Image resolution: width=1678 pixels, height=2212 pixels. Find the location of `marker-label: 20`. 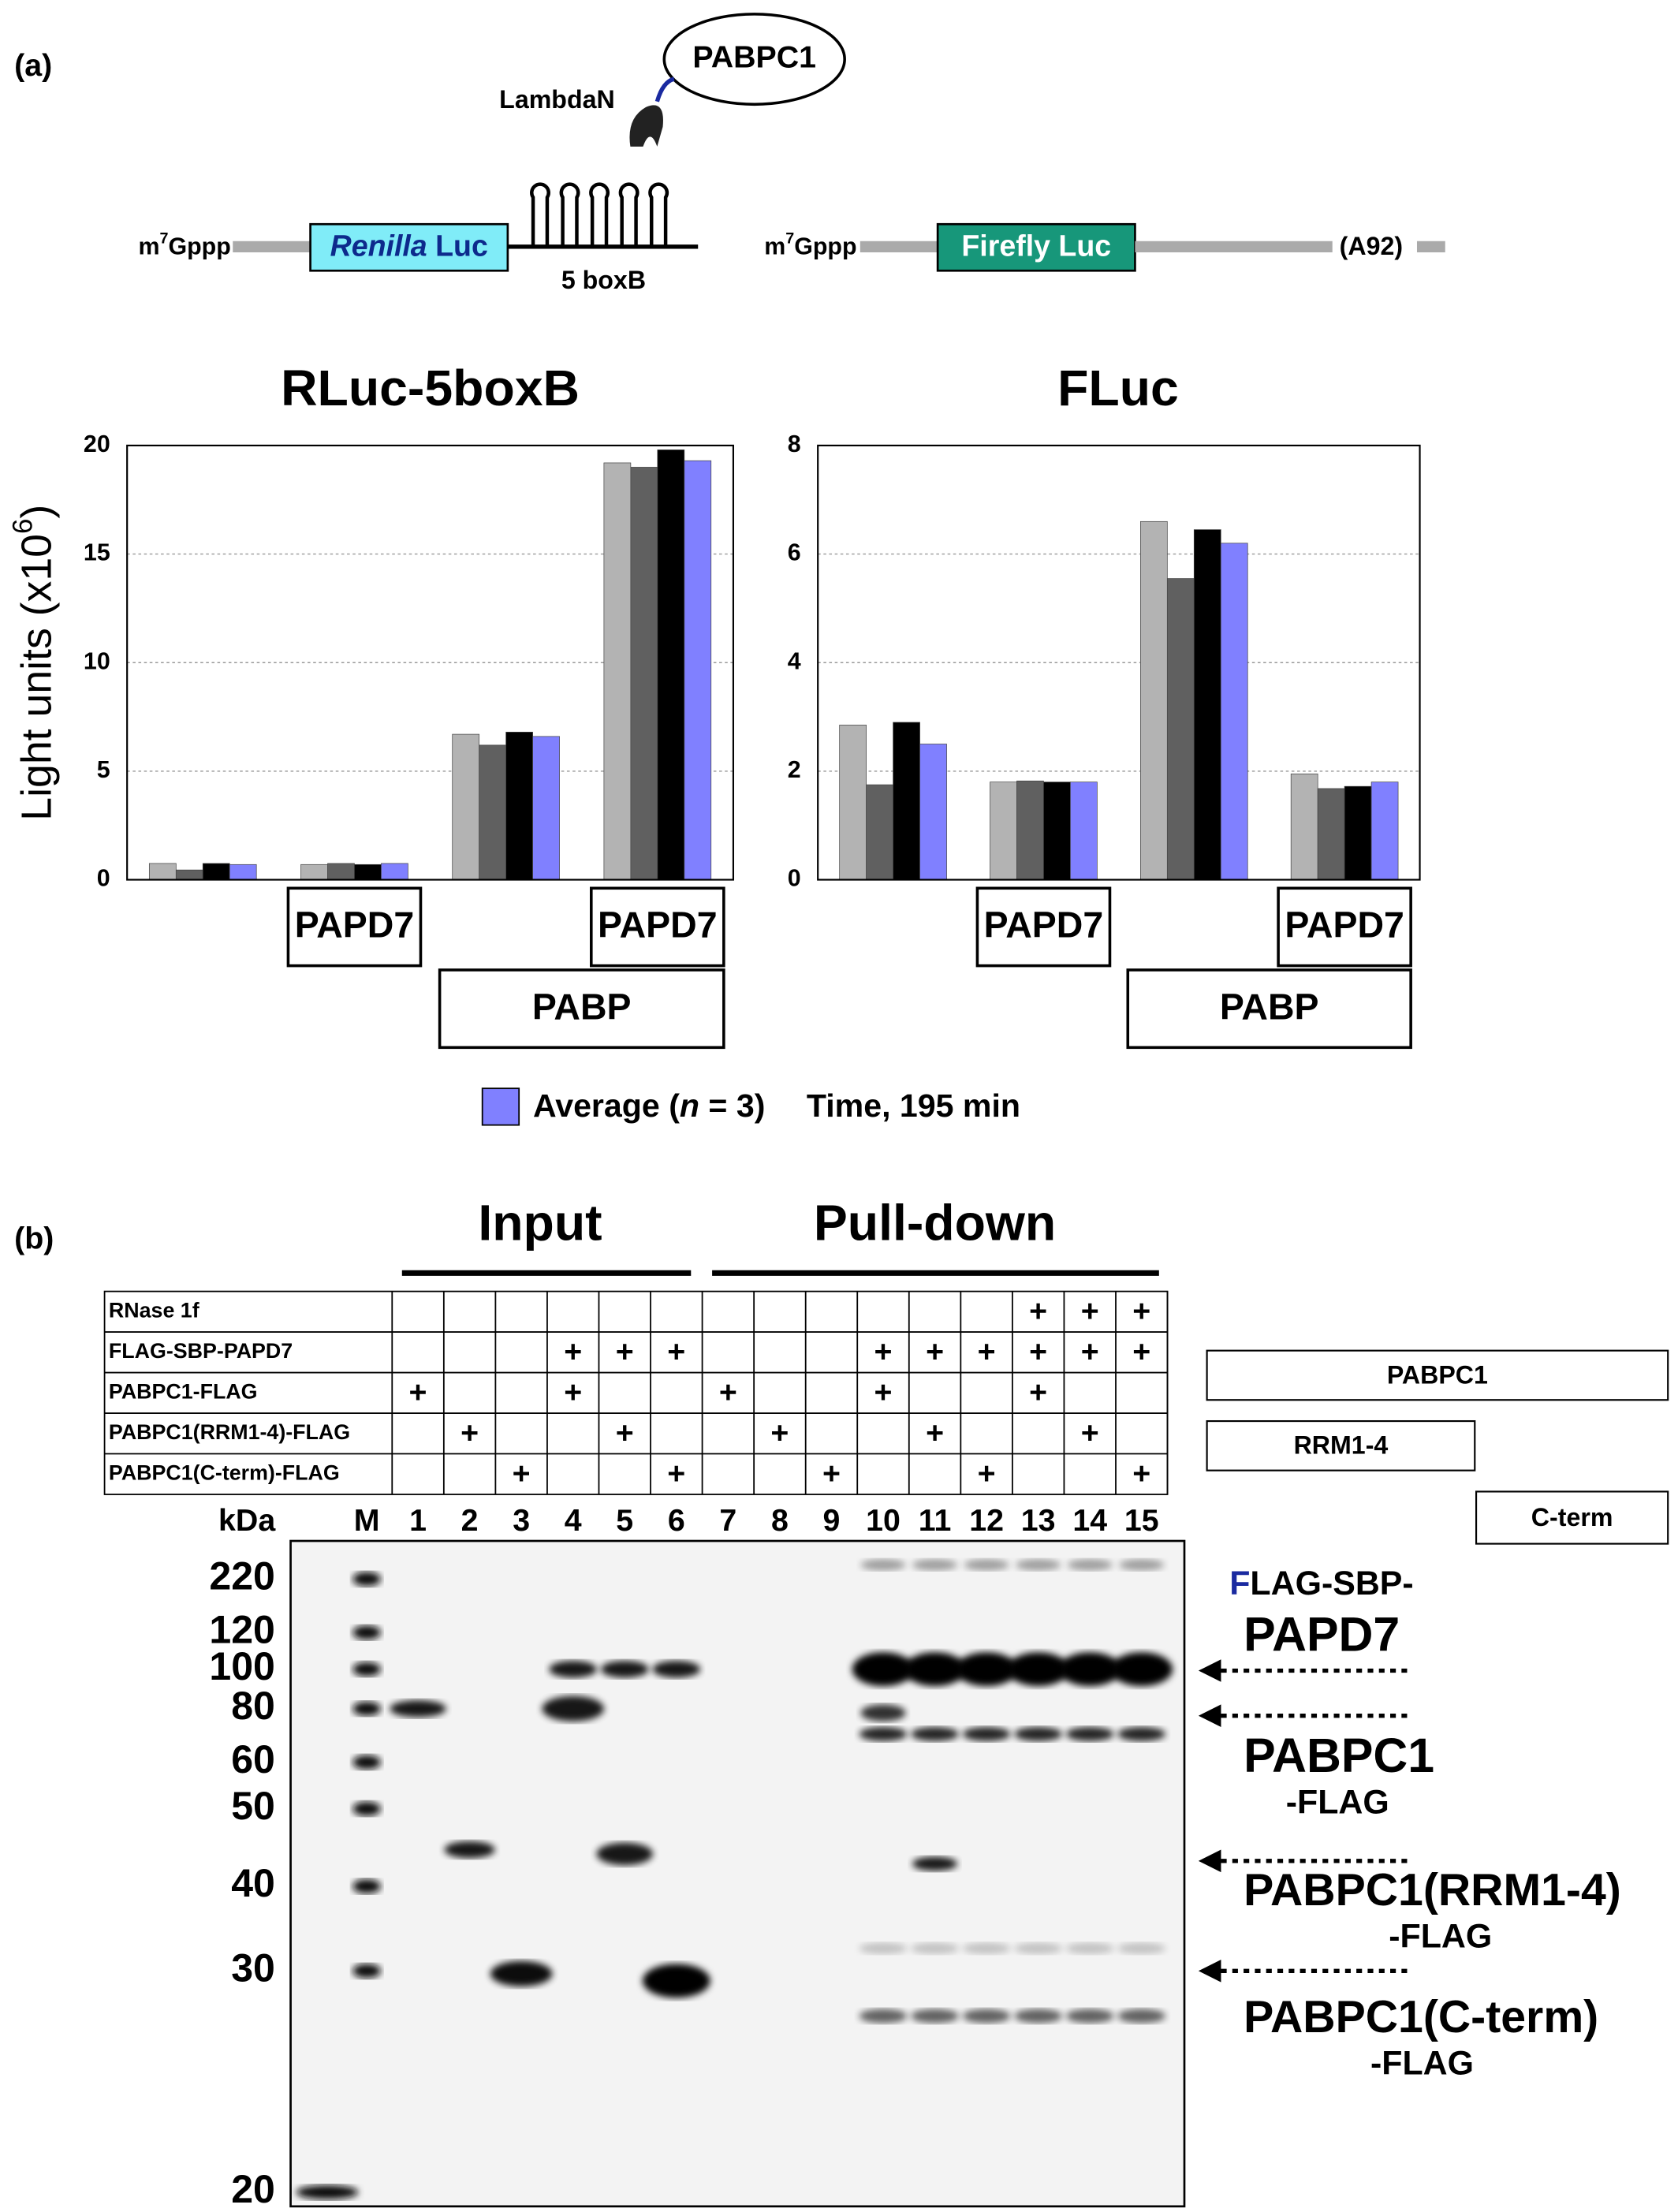

marker-label: 20 is located at coordinates (253, 2189).